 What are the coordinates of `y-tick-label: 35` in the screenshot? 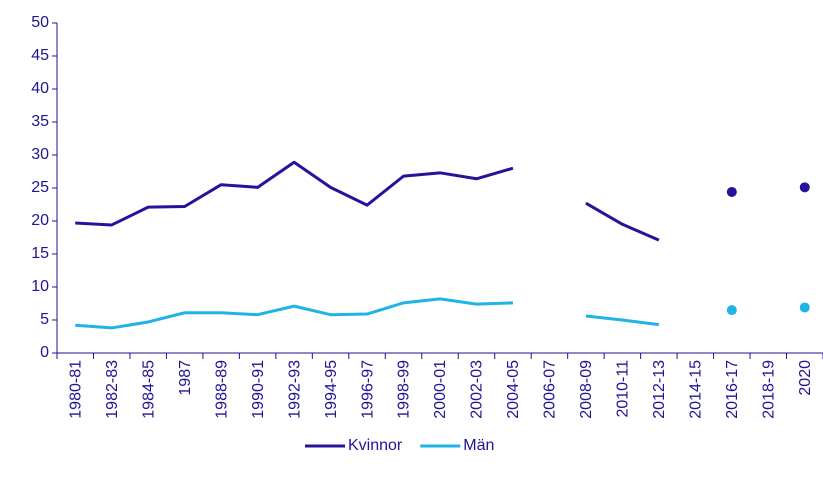 It's located at (40, 121).